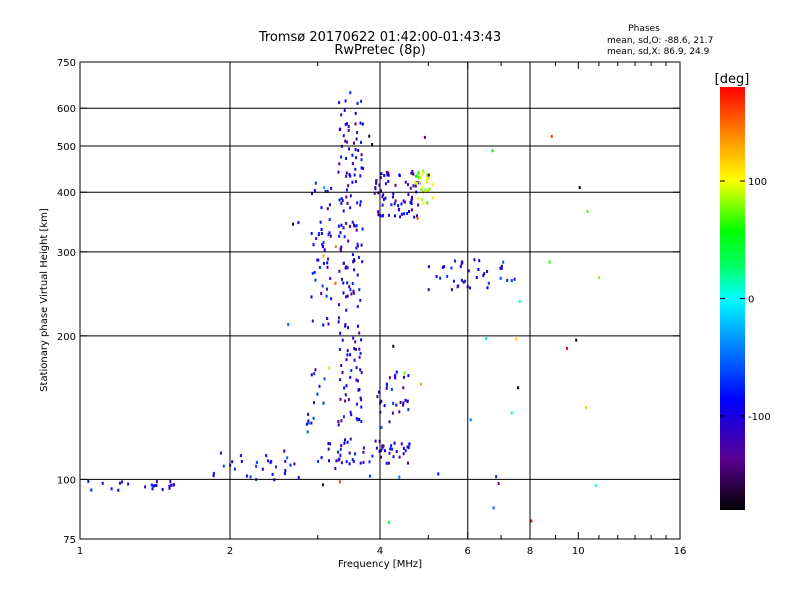 This screenshot has height=600, width=800. What do you see at coordinates (66, 109) in the screenshot?
I see `y-tick-label: 600` at bounding box center [66, 109].